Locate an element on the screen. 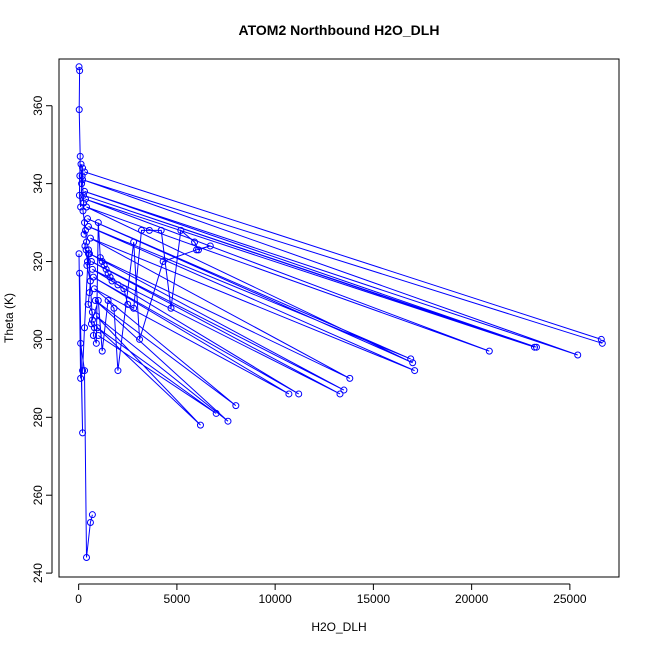 This screenshot has width=650, height=655. y-tick-label: 240 is located at coordinates (38, 573).